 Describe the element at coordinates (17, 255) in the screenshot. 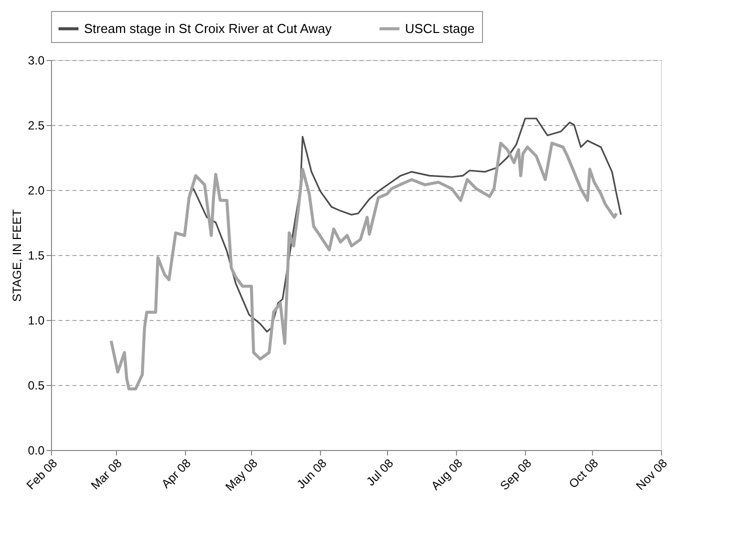

I see `y-axis-title: STAGE, IN FEET` at that location.